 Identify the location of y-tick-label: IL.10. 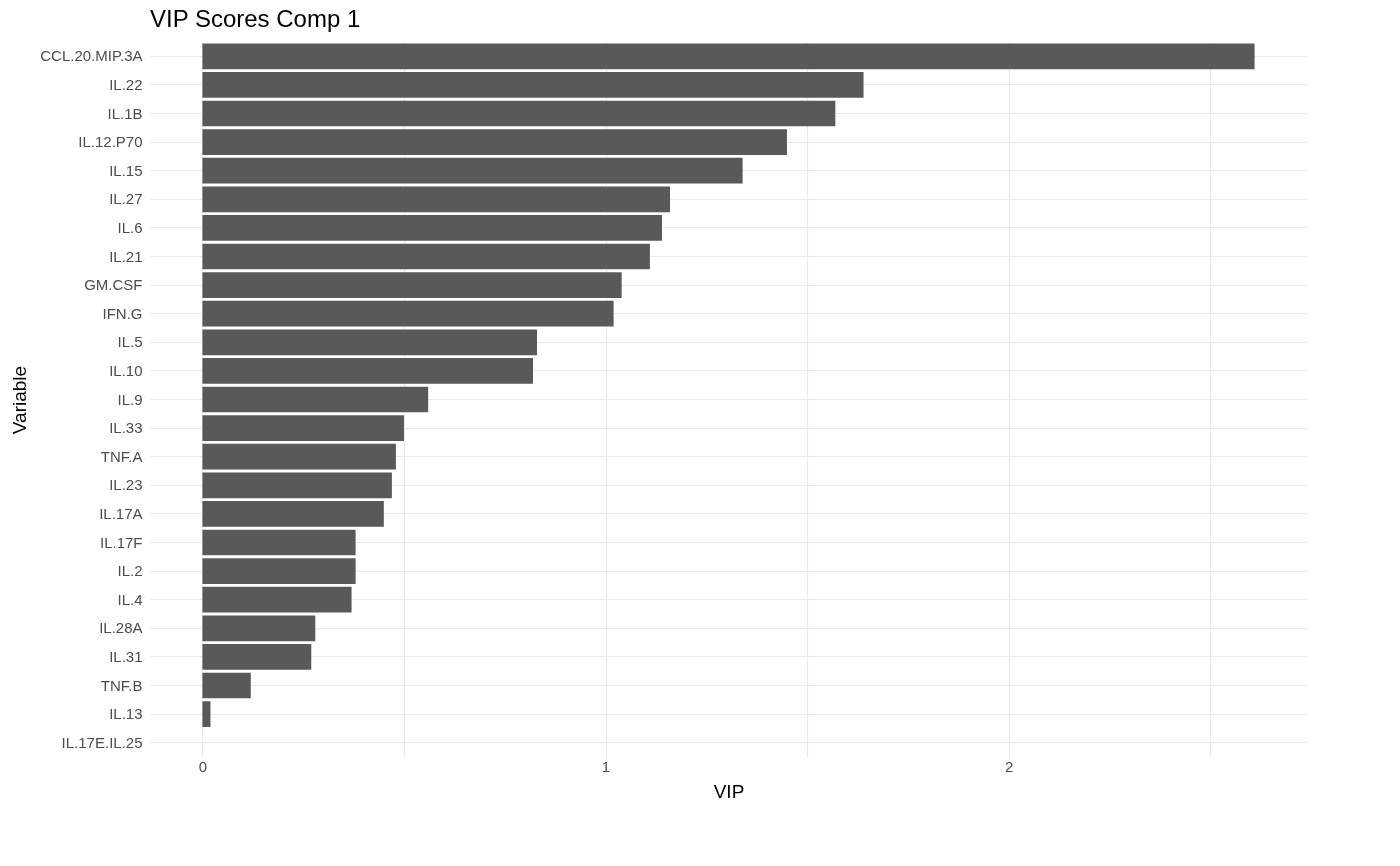
(126, 370).